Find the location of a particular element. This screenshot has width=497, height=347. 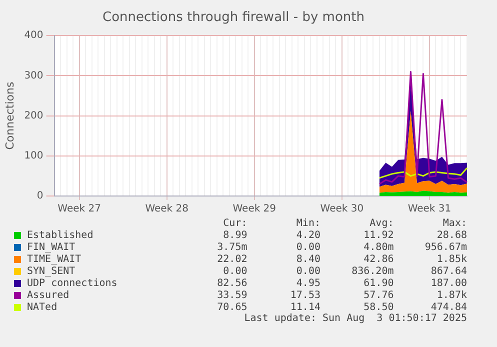

text: 17.53 is located at coordinates (304, 295).